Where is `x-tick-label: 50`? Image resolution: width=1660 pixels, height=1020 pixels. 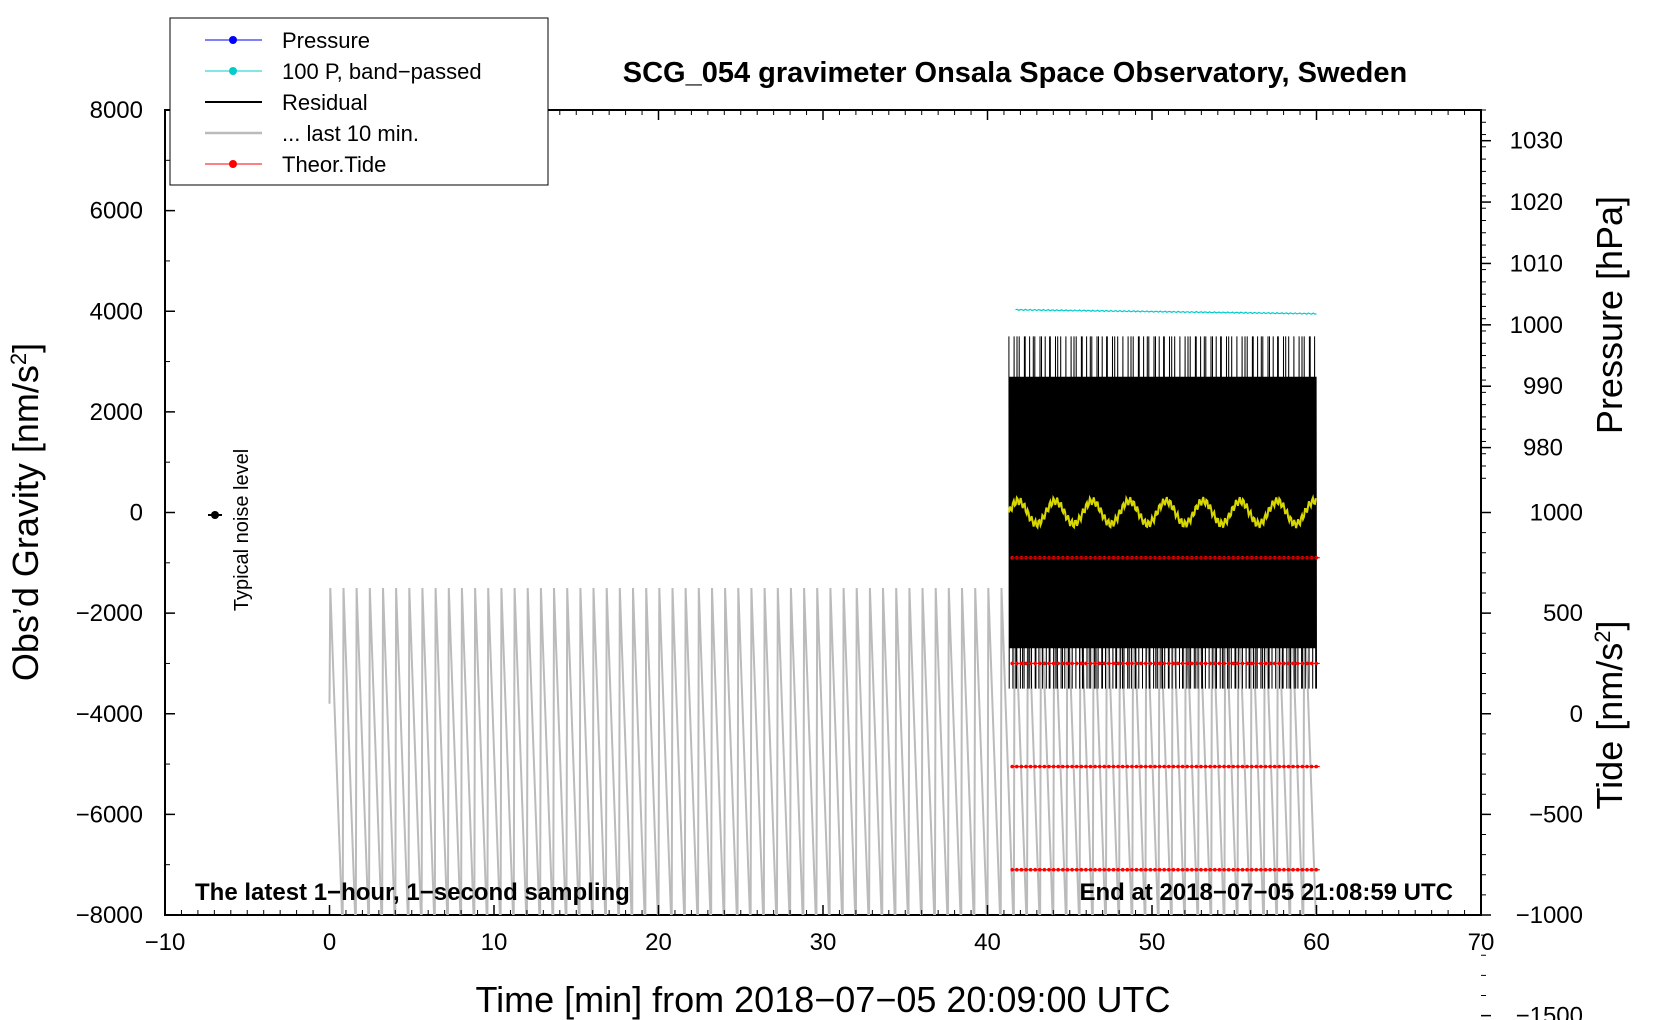 x-tick-label: 50 is located at coordinates (1152, 942).